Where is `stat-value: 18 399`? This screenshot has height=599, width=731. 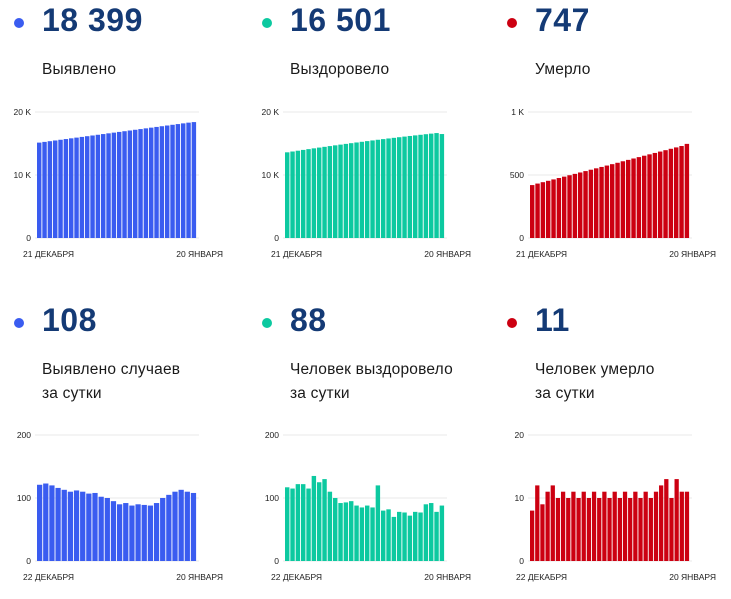 stat-value: 18 399 is located at coordinates (92, 20).